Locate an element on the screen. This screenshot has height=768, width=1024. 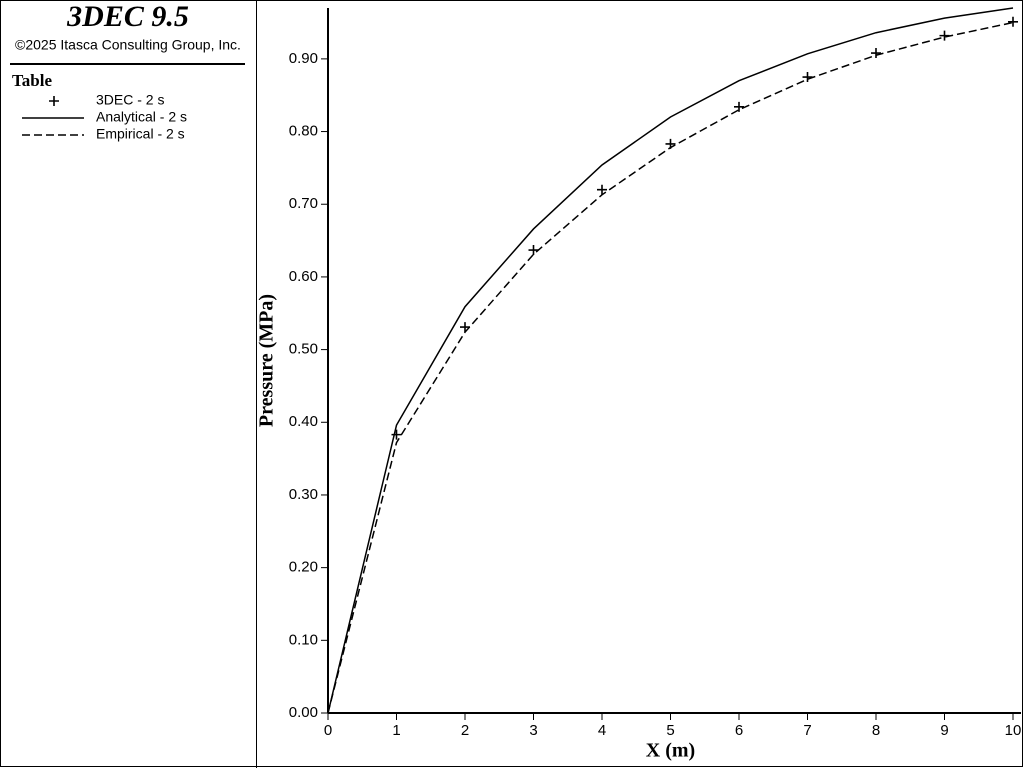
app-title: 3DEC 9.5 is located at coordinates (127, 16).